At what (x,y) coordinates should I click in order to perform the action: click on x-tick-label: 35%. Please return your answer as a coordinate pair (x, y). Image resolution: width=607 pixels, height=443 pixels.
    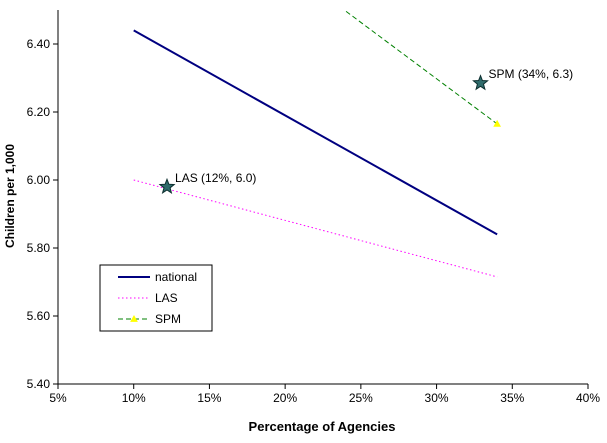
    Looking at the image, I should click on (512, 398).